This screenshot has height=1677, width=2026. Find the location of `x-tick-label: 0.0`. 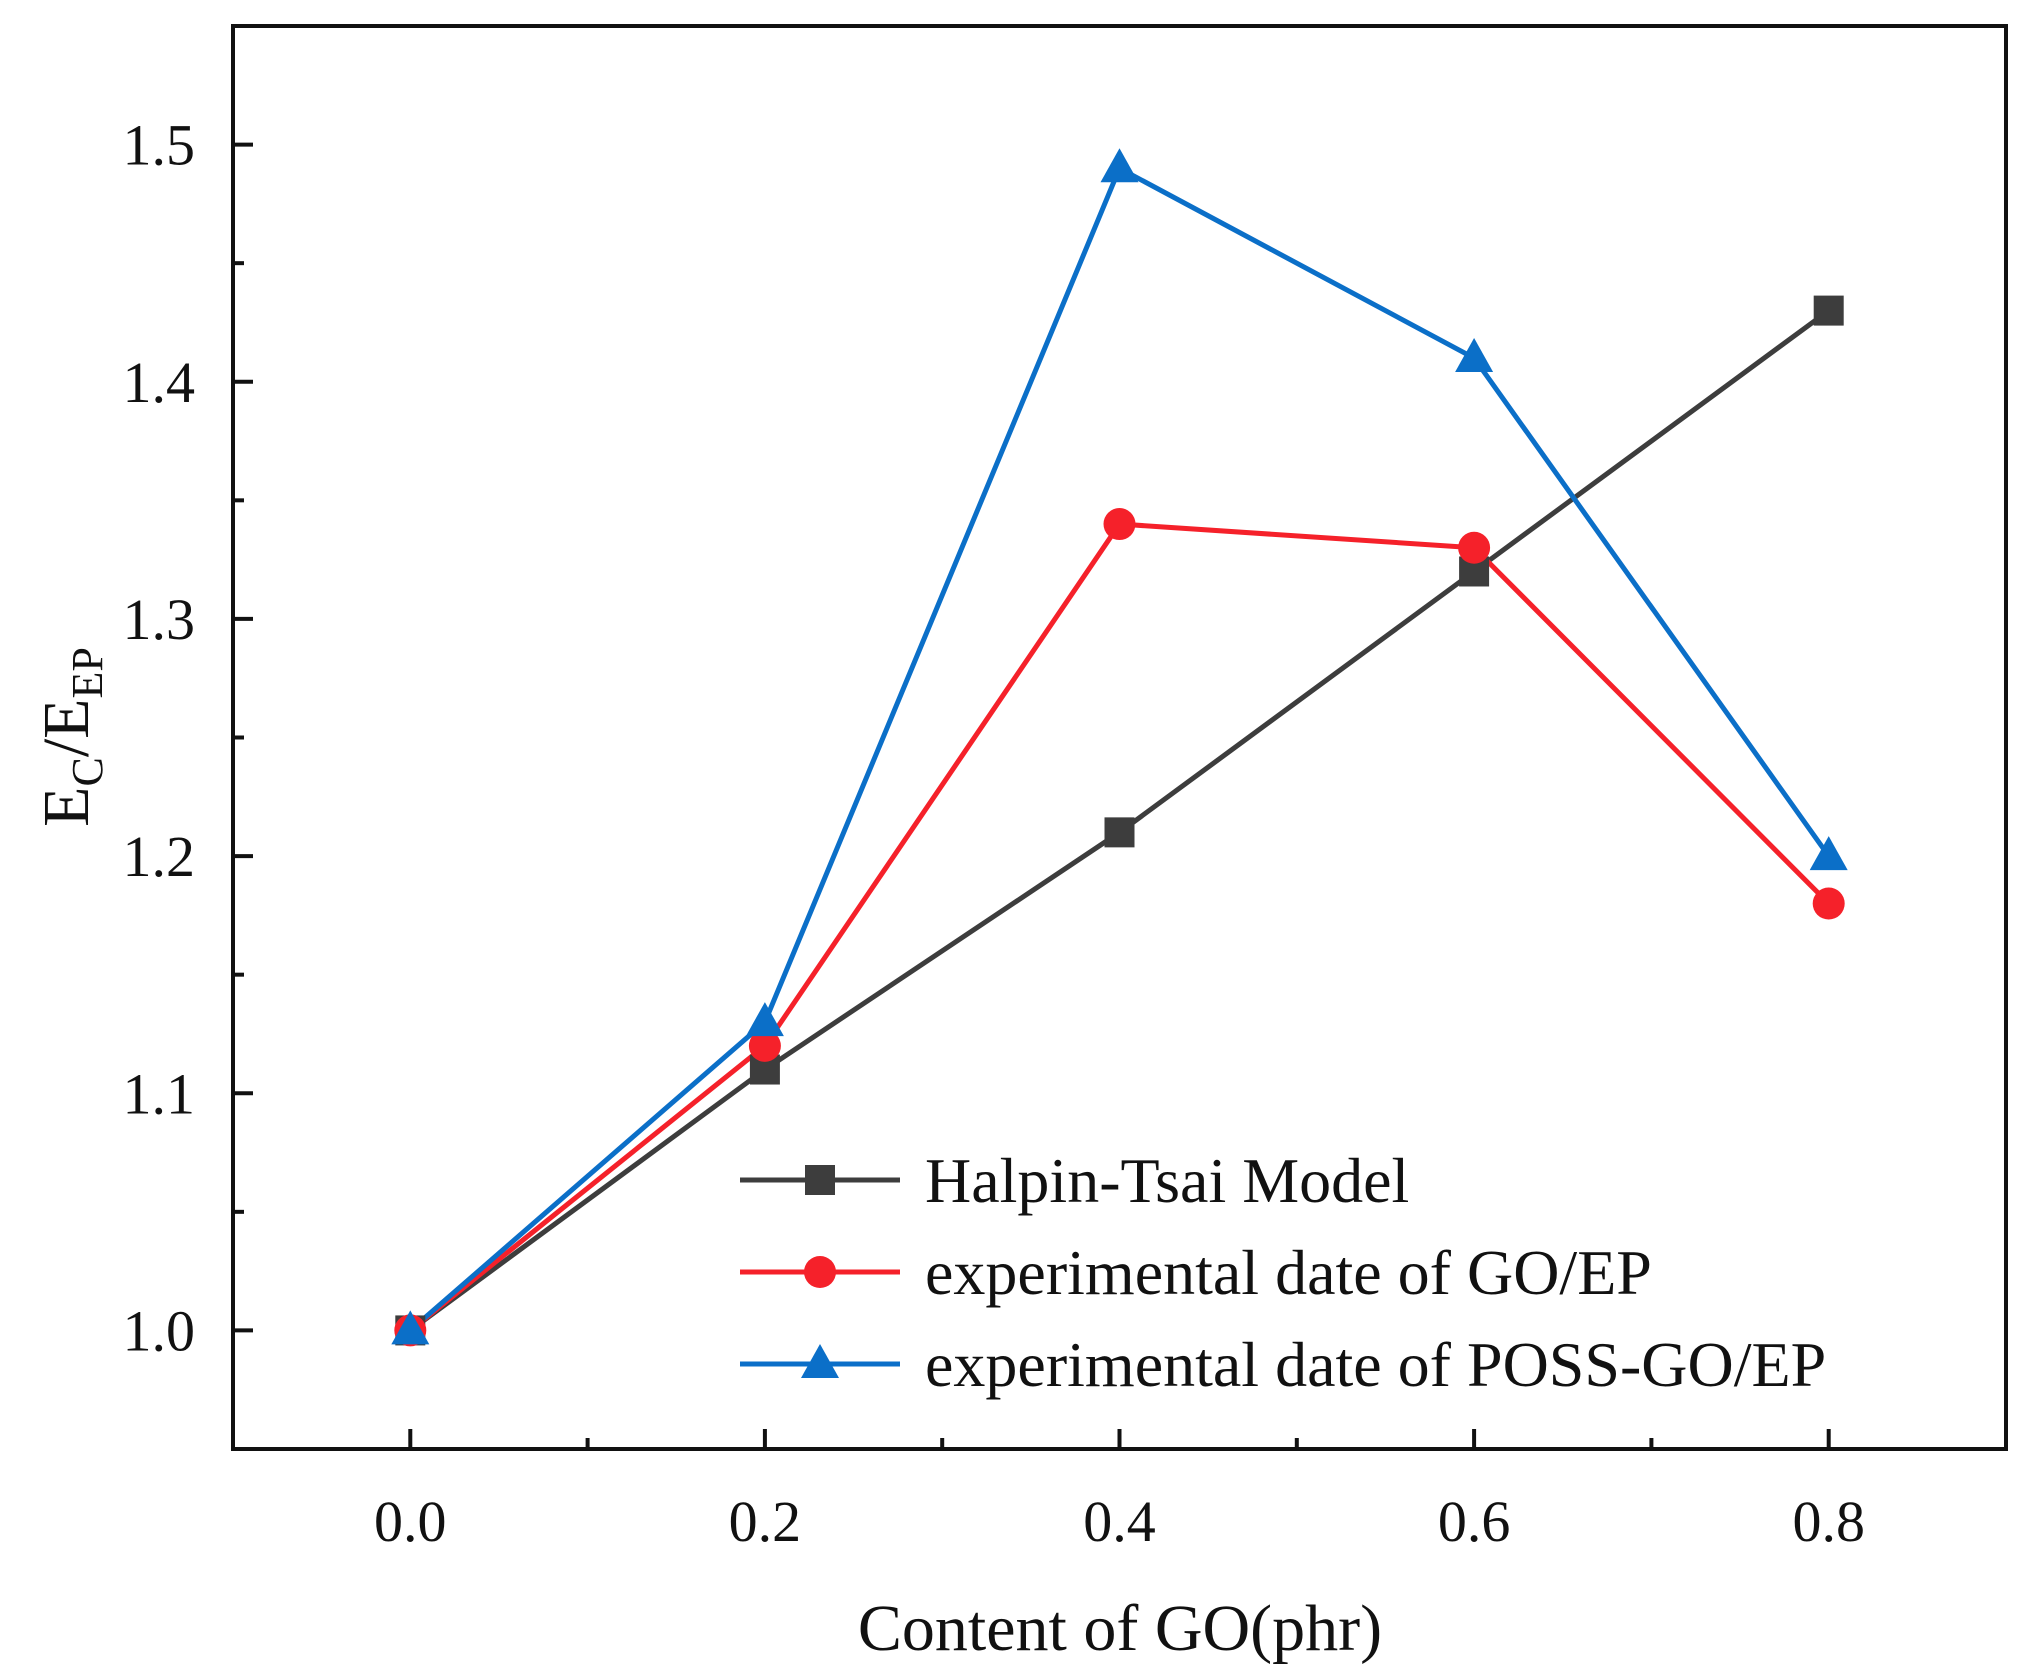

x-tick-label: 0.0 is located at coordinates (410, 1521).